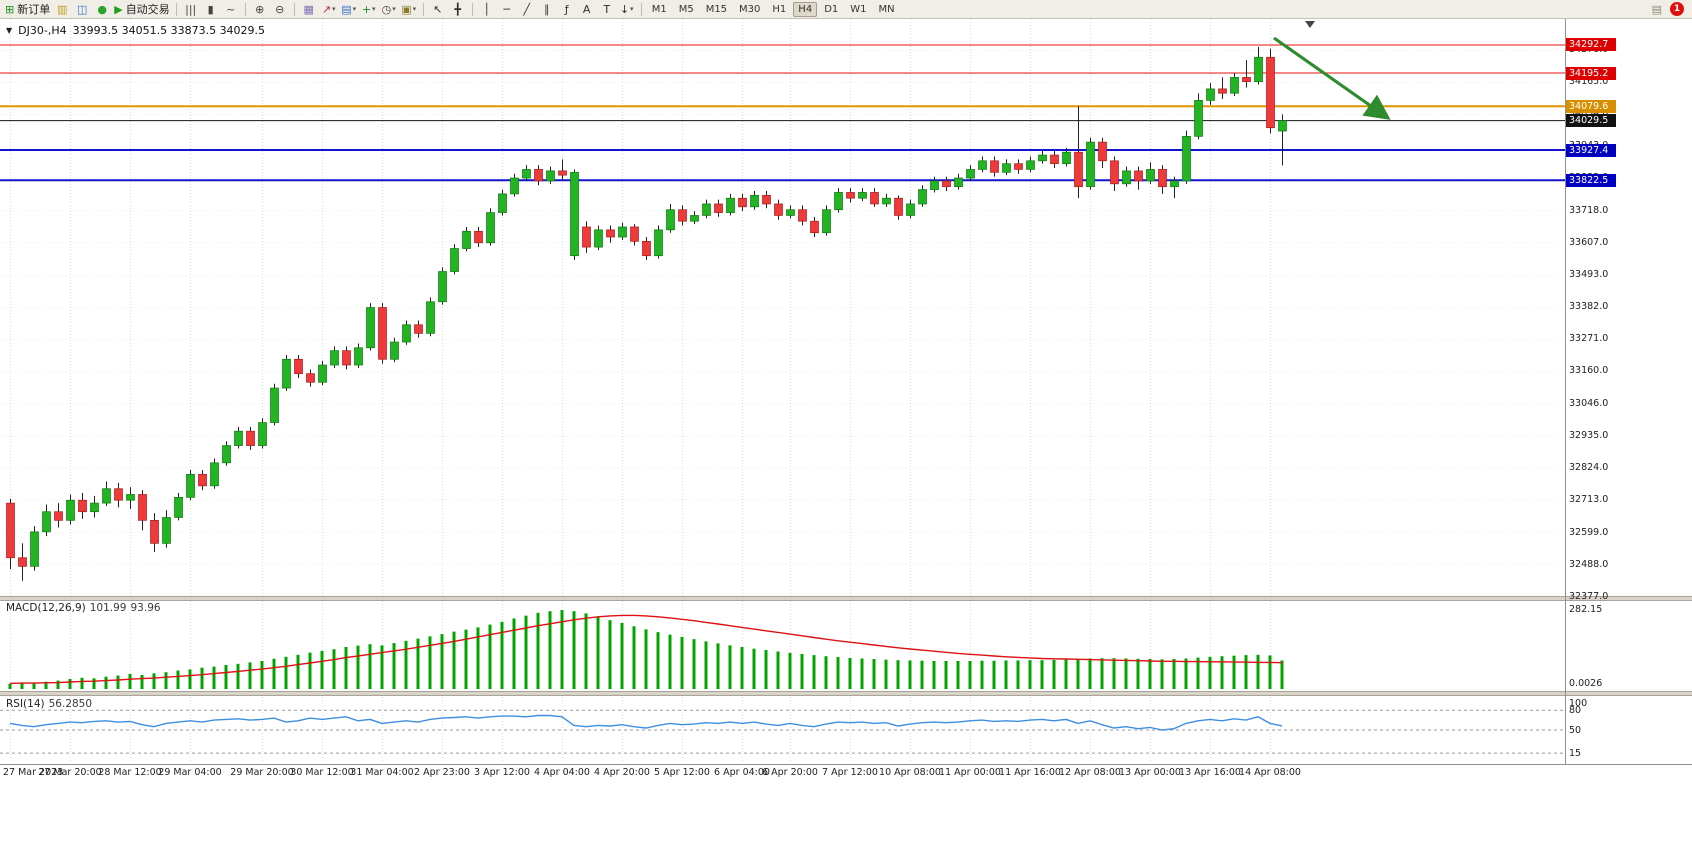 Image resolution: width=1692 pixels, height=847 pixels. I want to click on crosshair-icon: ╋, so click(457, 9).